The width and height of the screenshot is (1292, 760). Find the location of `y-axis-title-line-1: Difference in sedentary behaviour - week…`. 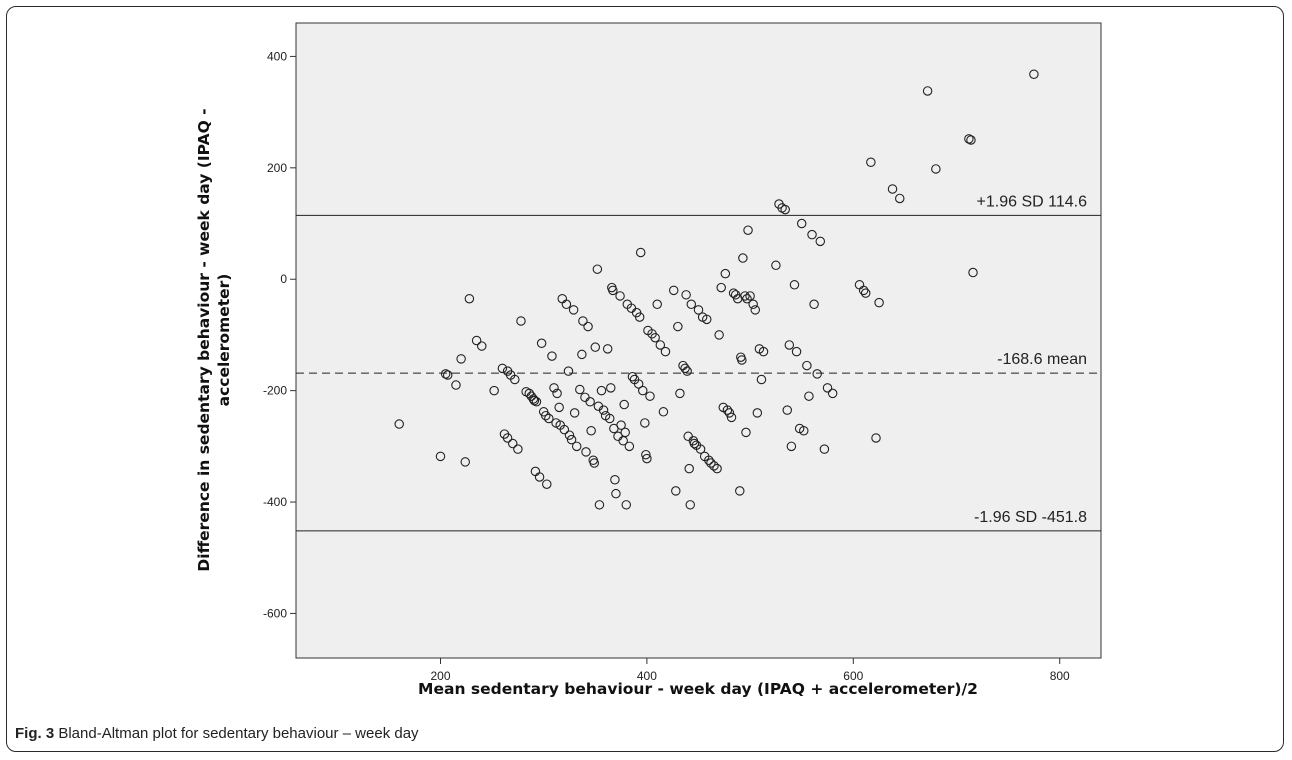

y-axis-title-line-1: Difference in sedentary behaviour - week… is located at coordinates (204, 339).